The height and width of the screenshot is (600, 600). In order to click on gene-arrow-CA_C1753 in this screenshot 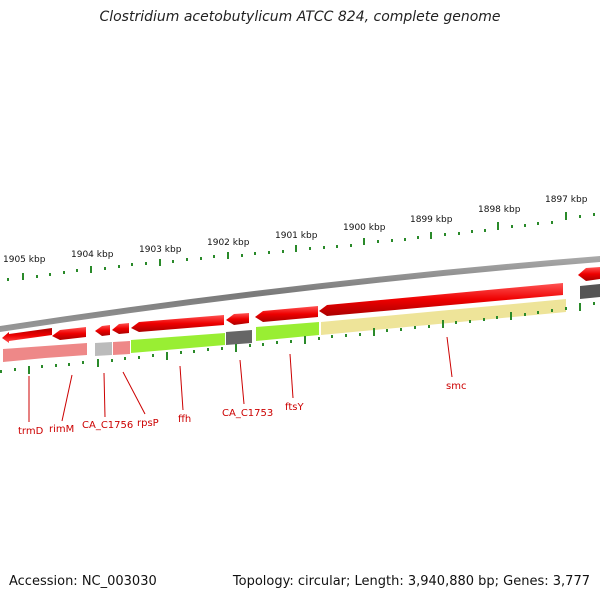, I will do `click(237, 319)`.